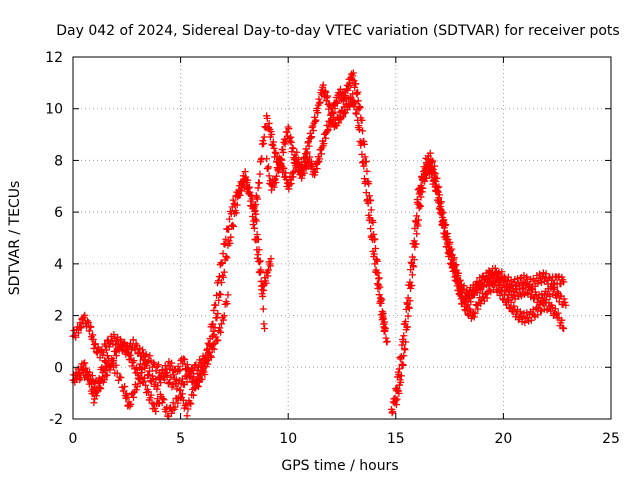  I want to click on y-tick-label: -2, so click(56, 420).